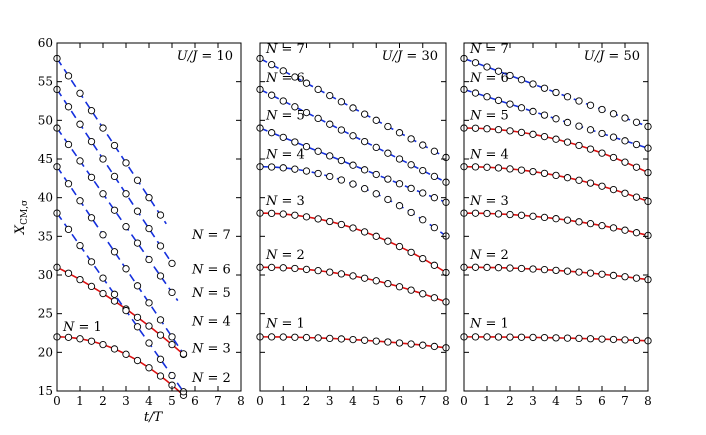 This screenshot has width=706, height=435. What do you see at coordinates (45, 275) in the screenshot?
I see `y-tick-label: 30` at bounding box center [45, 275].